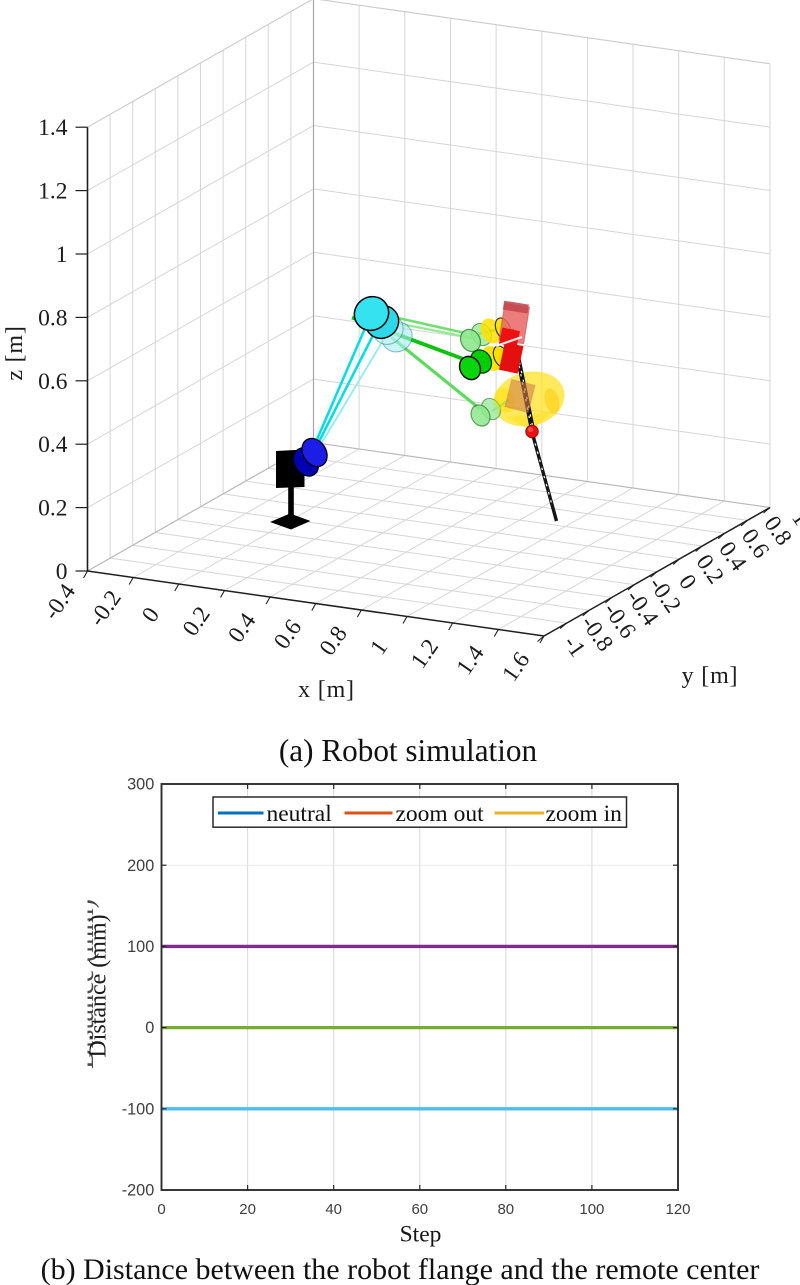 This screenshot has height=1285, width=800. I want to click on svg-text: 200, so click(140, 866).